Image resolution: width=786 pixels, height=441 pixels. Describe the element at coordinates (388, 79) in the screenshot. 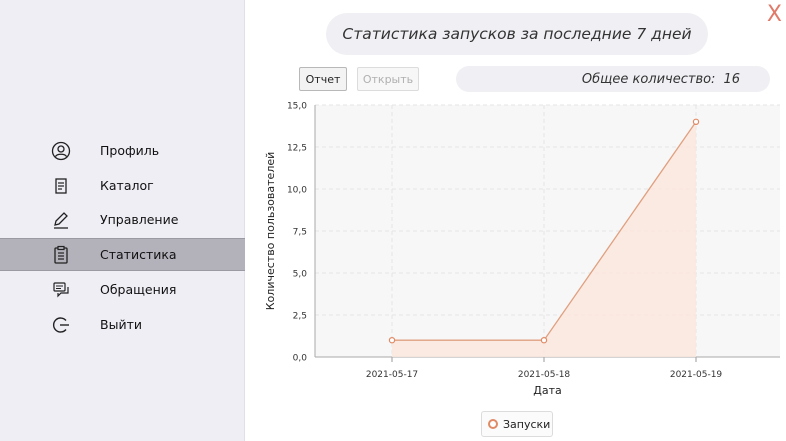

I see `open-button: Открыть` at that location.